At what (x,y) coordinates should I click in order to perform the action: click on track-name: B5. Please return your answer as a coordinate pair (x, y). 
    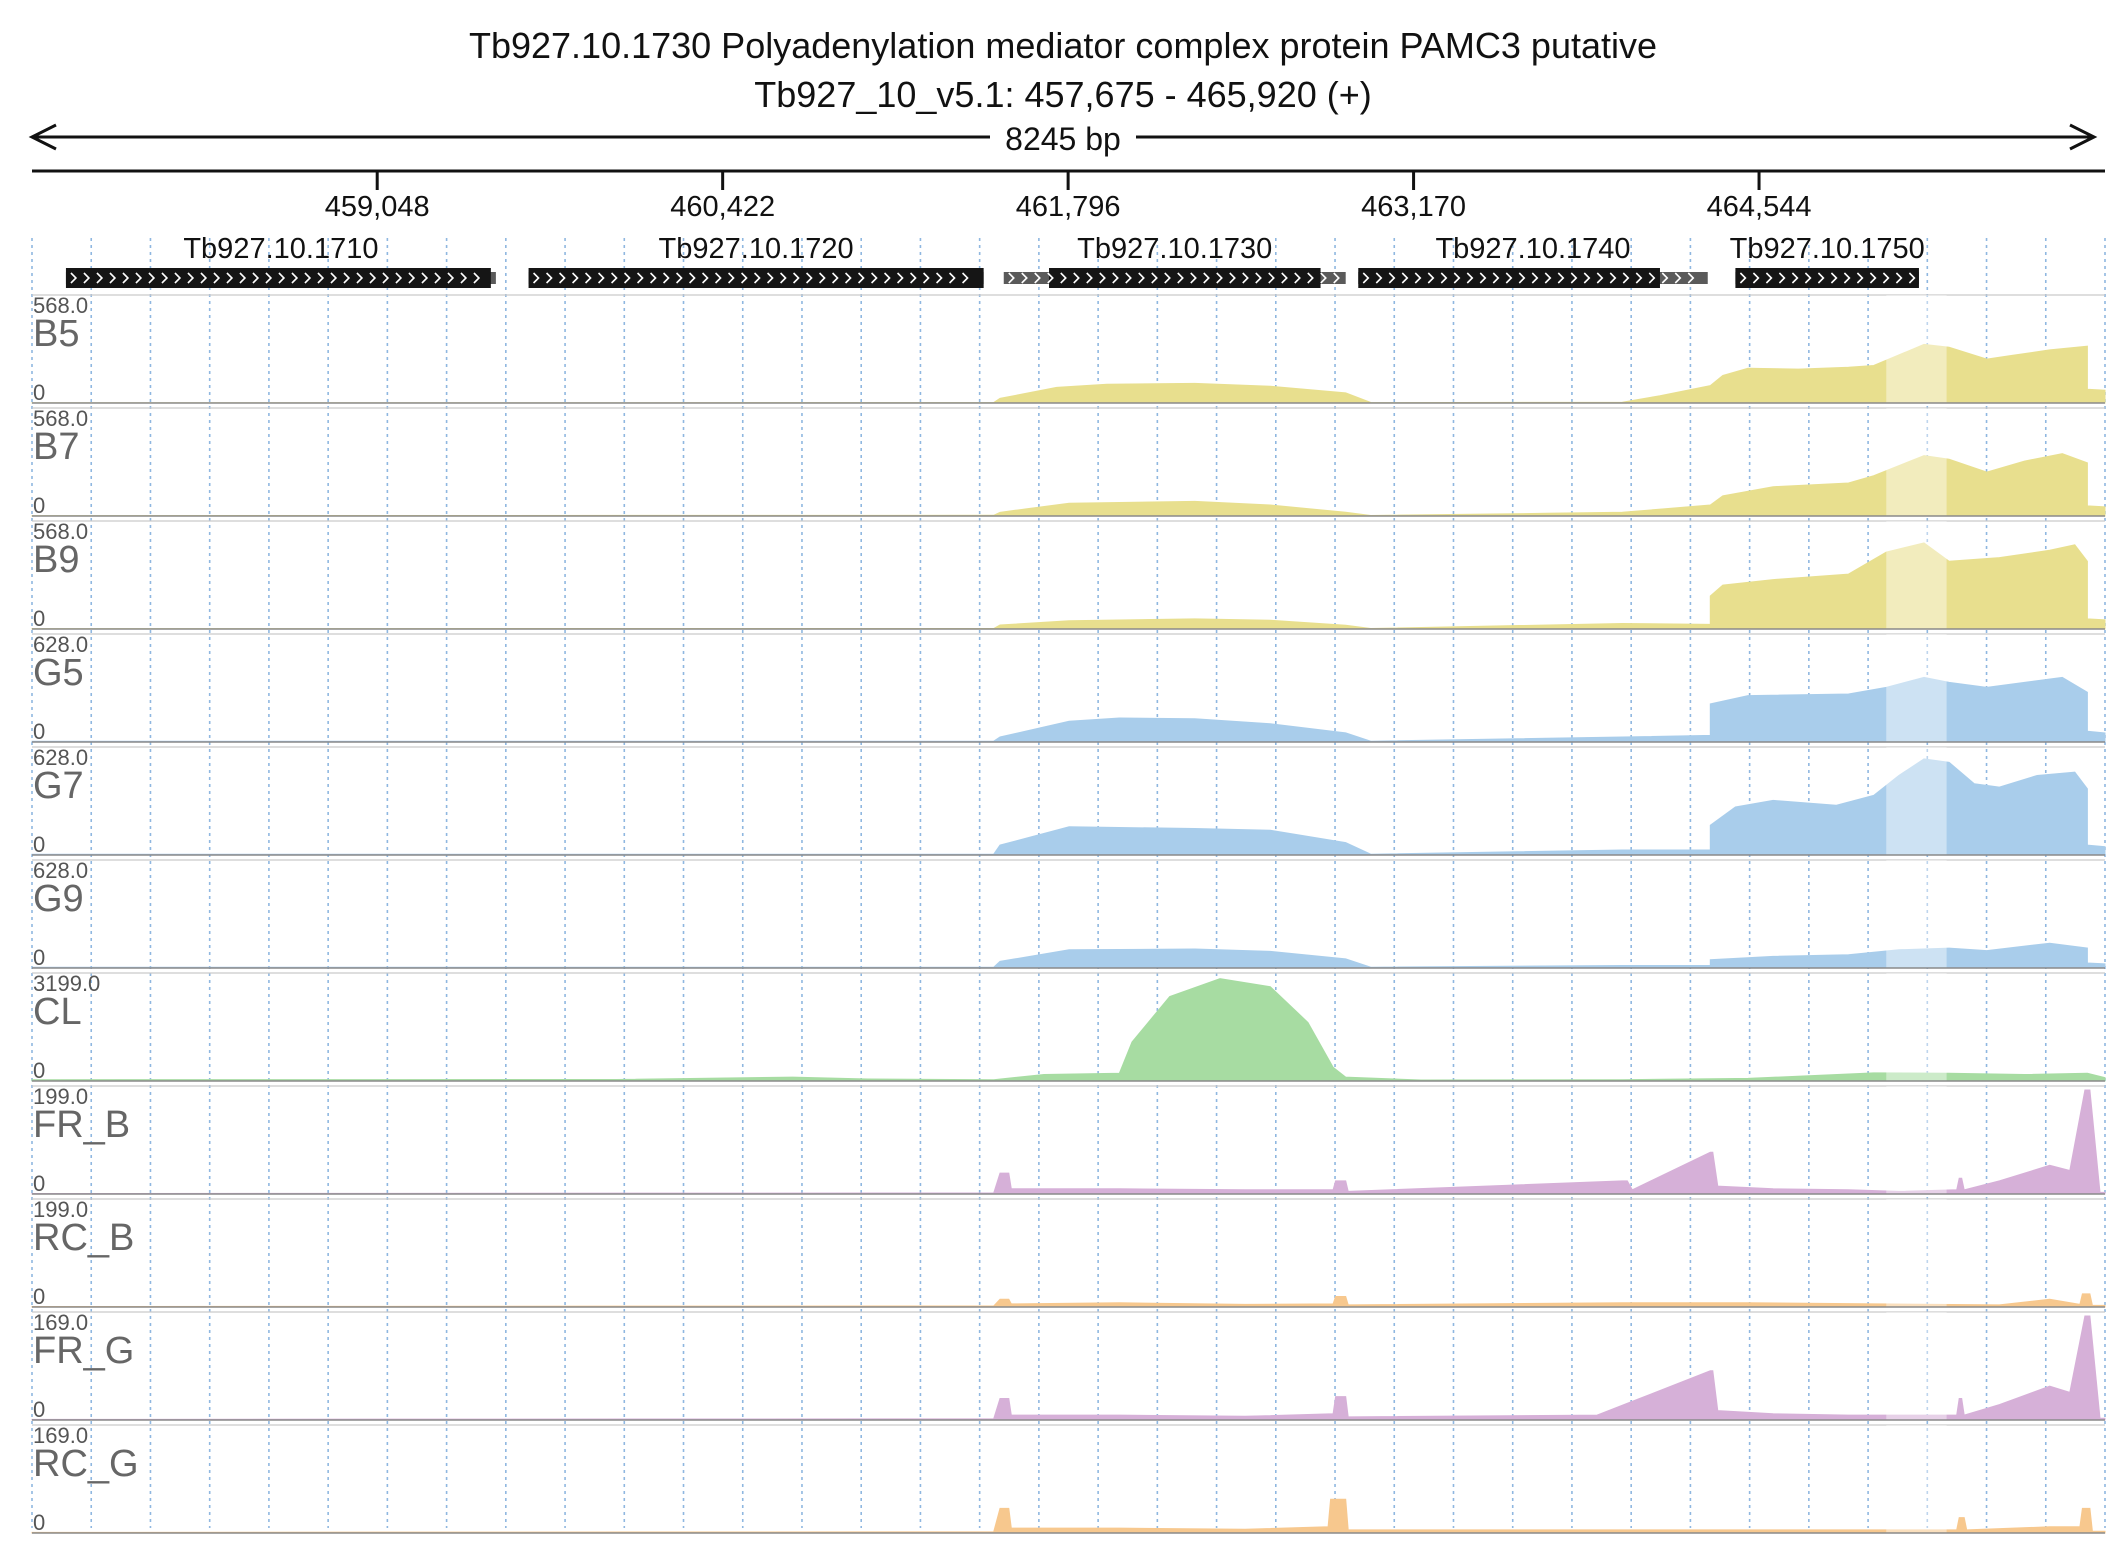
    Looking at the image, I should click on (56, 334).